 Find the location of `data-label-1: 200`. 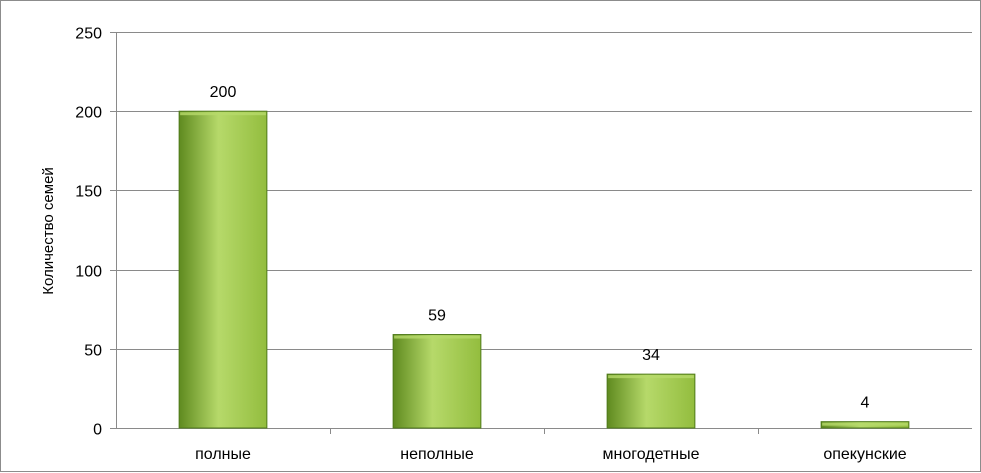

data-label-1: 200 is located at coordinates (223, 92).